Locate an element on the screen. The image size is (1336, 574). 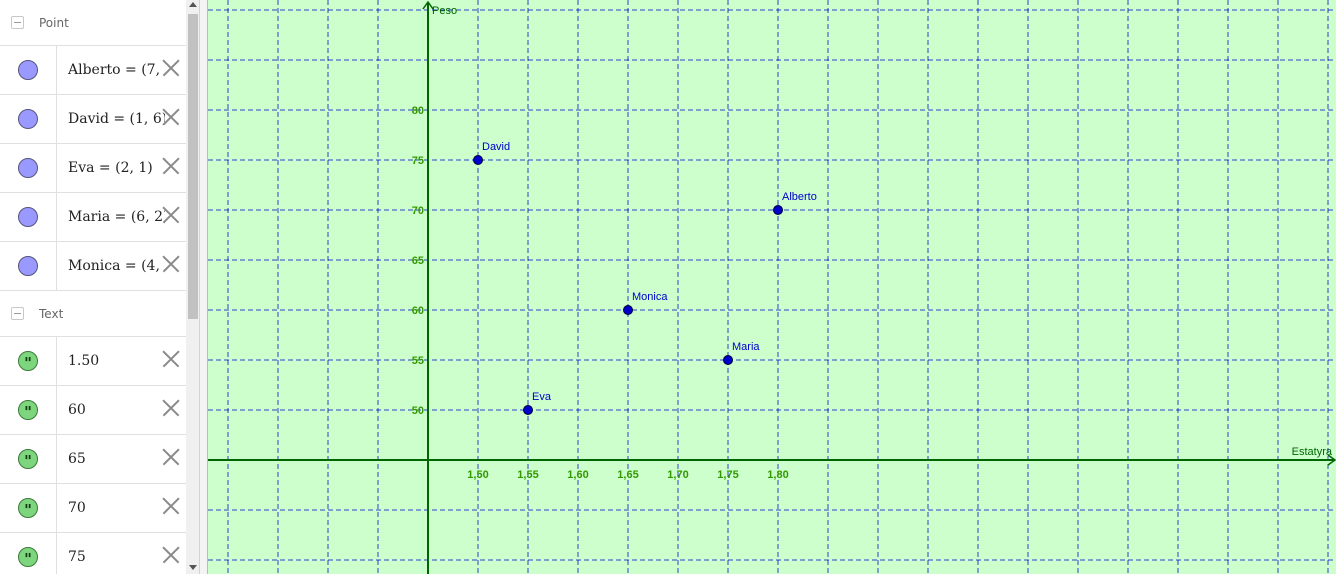
y-axis-label: Peso is located at coordinates (444, 11).